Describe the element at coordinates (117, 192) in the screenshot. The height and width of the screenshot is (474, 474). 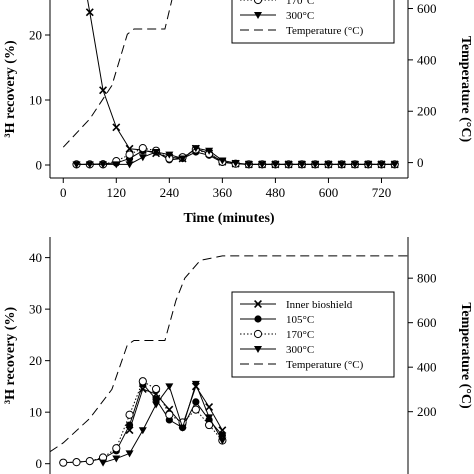
I see `x-tick-label-120: 120` at that location.